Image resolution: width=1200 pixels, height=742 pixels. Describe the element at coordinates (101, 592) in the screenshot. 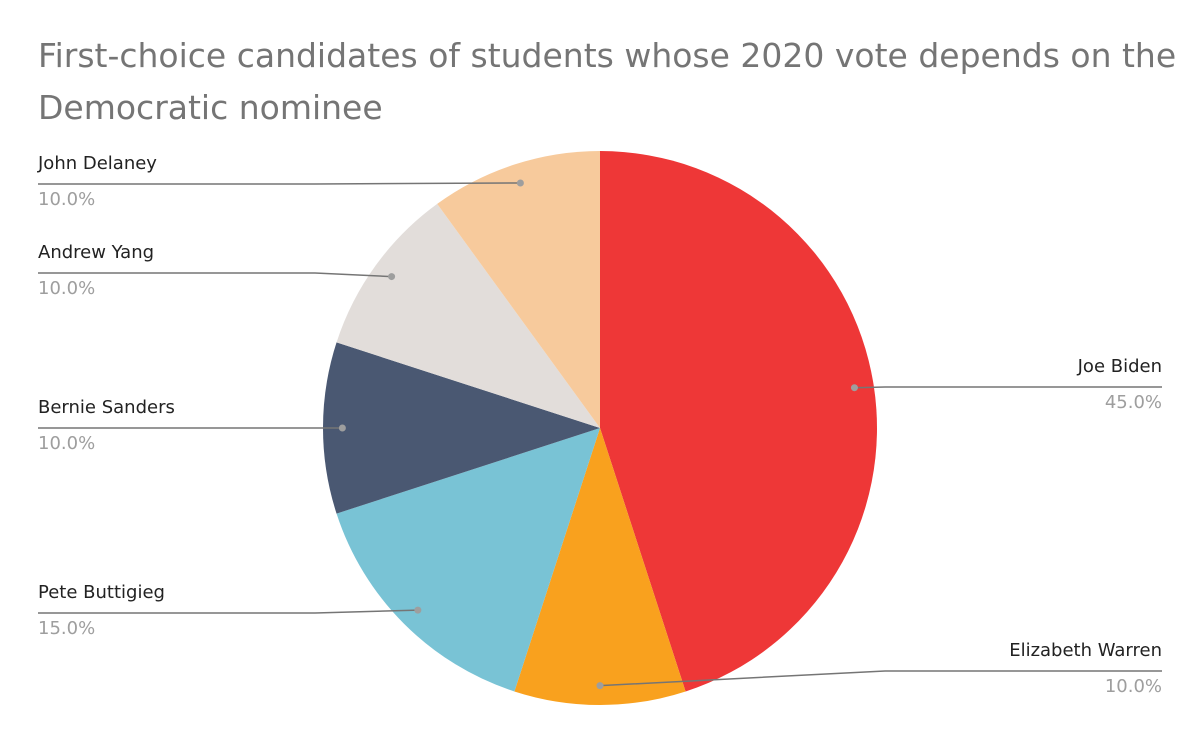

I see `slice-label: Pete Buttigieg` at that location.